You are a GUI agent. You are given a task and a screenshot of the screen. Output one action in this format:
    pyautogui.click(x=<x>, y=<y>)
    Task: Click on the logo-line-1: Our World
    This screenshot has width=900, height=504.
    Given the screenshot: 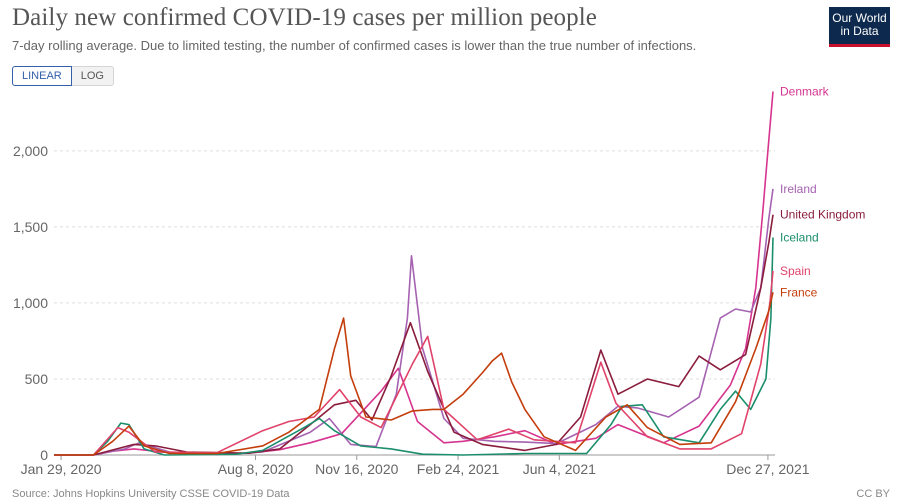 What is the action you would take?
    pyautogui.click(x=859, y=18)
    